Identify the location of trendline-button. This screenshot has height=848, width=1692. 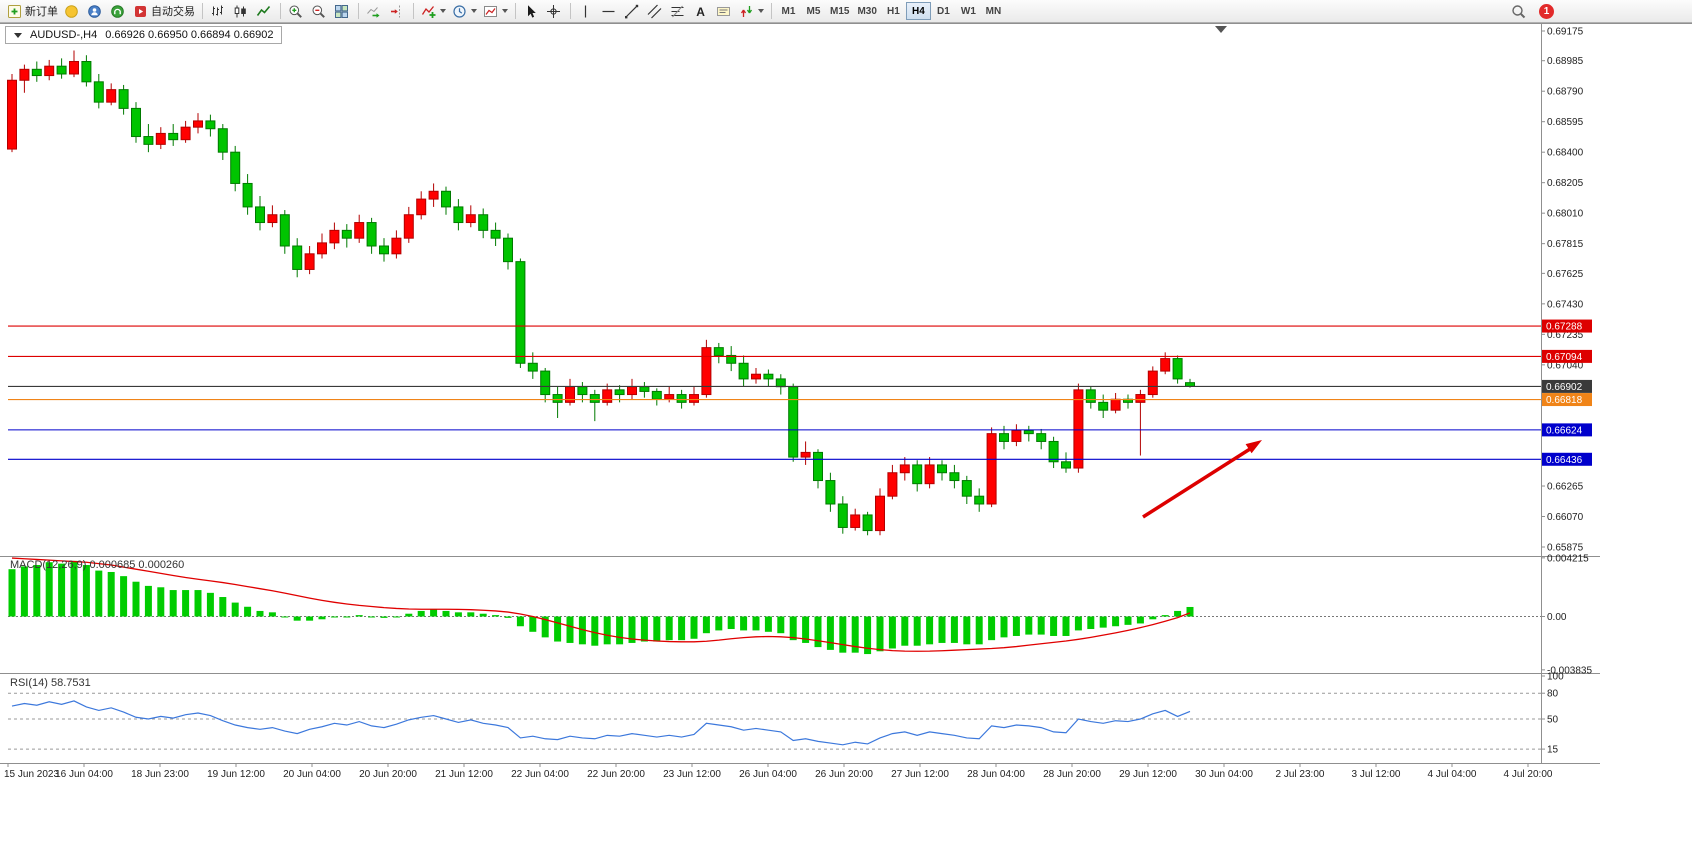
(632, 11).